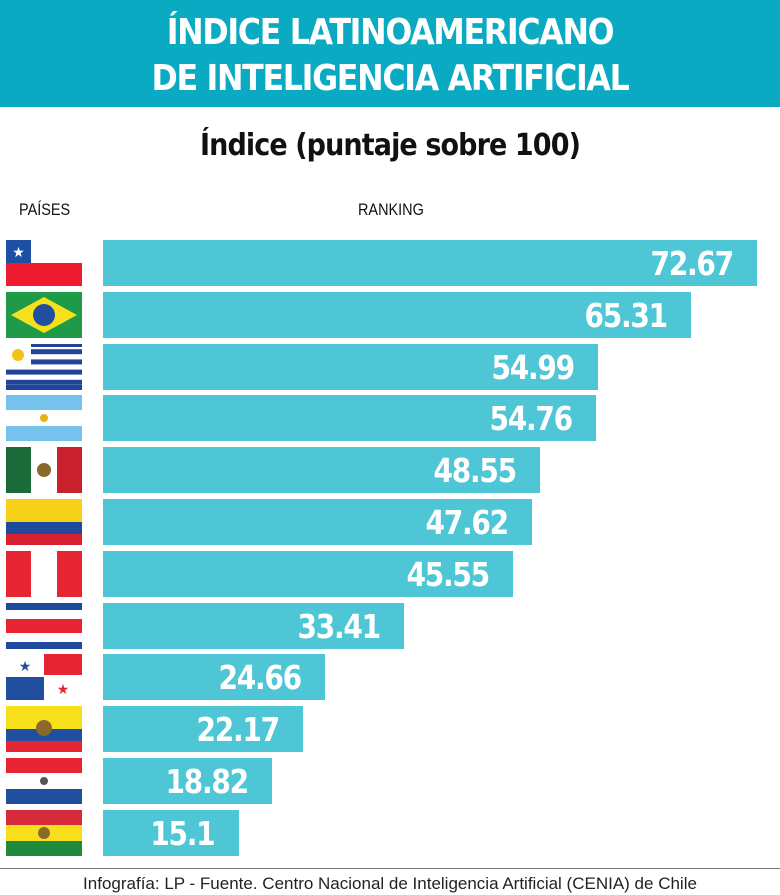 The image size is (780, 895). I want to click on bar-value-label: 54.99, so click(533, 367).